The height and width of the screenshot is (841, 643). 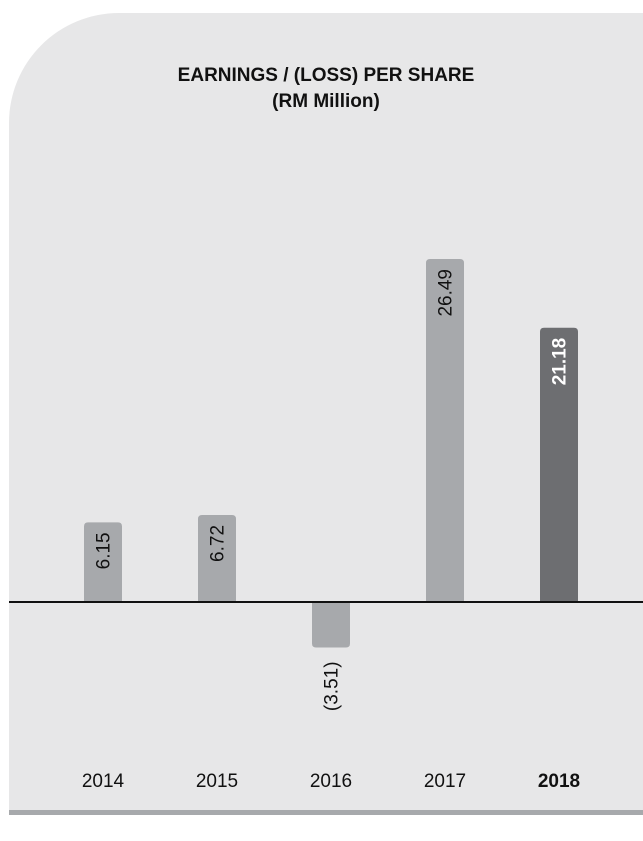 I want to click on year-labels-group: 2014 2015 2016 2017 2018, so click(x=331, y=781).